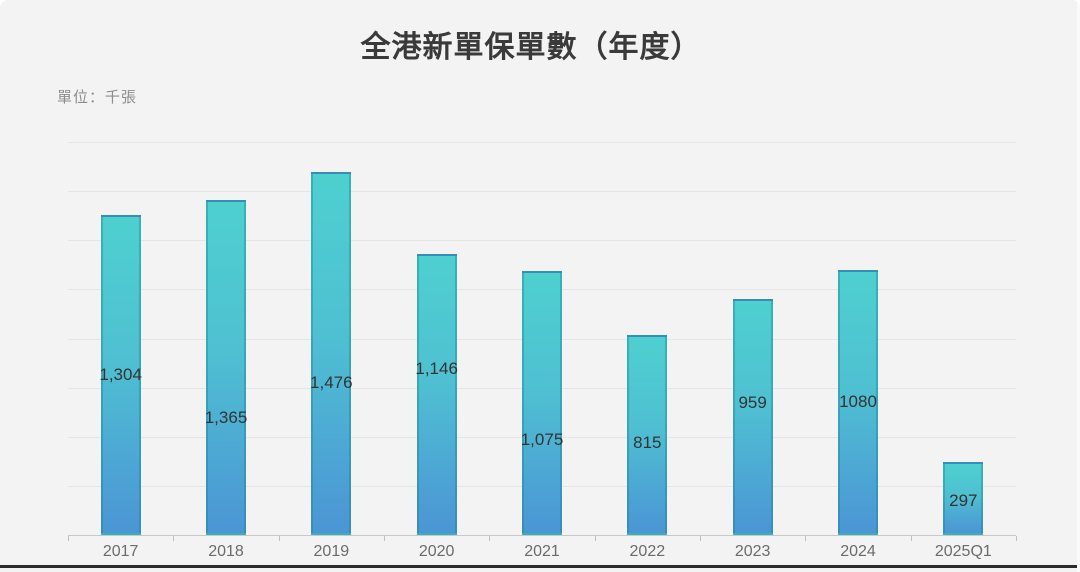 The height and width of the screenshot is (572, 1080). I want to click on bar-value-label: 1080, so click(858, 402).